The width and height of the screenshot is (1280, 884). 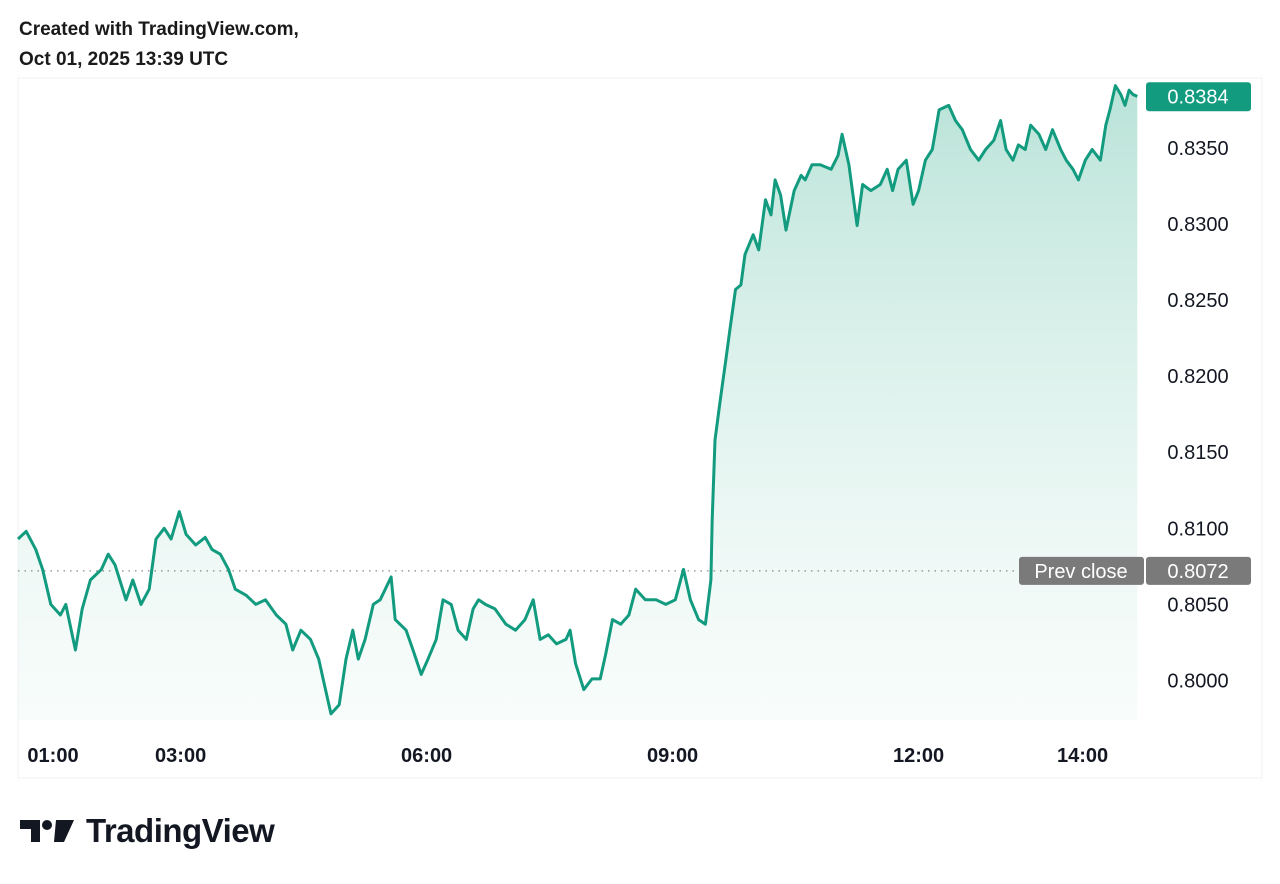 What do you see at coordinates (1197, 529) in the screenshot?
I see `y-tick-label: 0.8100` at bounding box center [1197, 529].